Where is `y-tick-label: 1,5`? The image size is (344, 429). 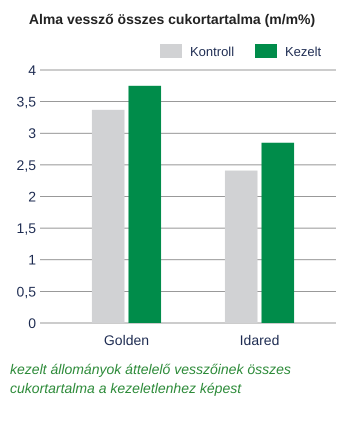 y-tick-label: 1,5 is located at coordinates (26, 228).